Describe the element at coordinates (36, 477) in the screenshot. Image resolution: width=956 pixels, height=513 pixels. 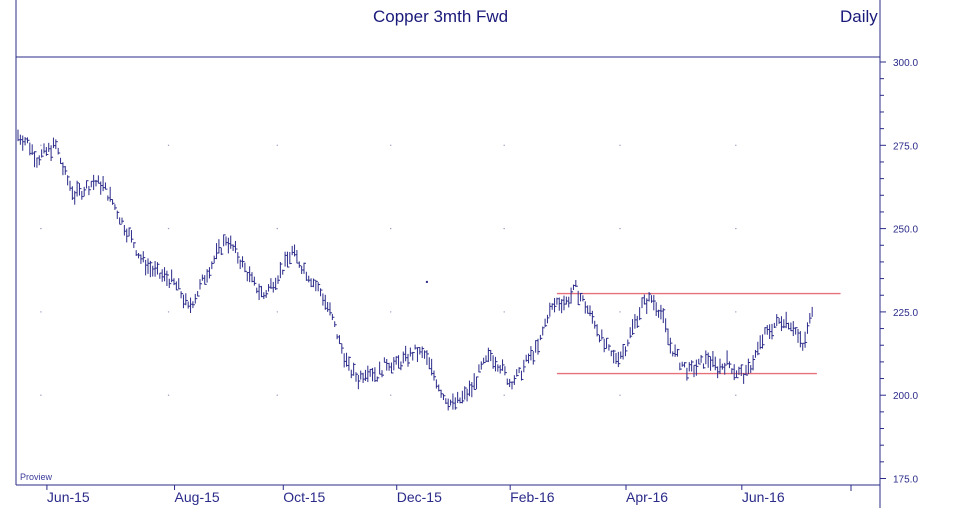
I see `watermark: Proview` at that location.